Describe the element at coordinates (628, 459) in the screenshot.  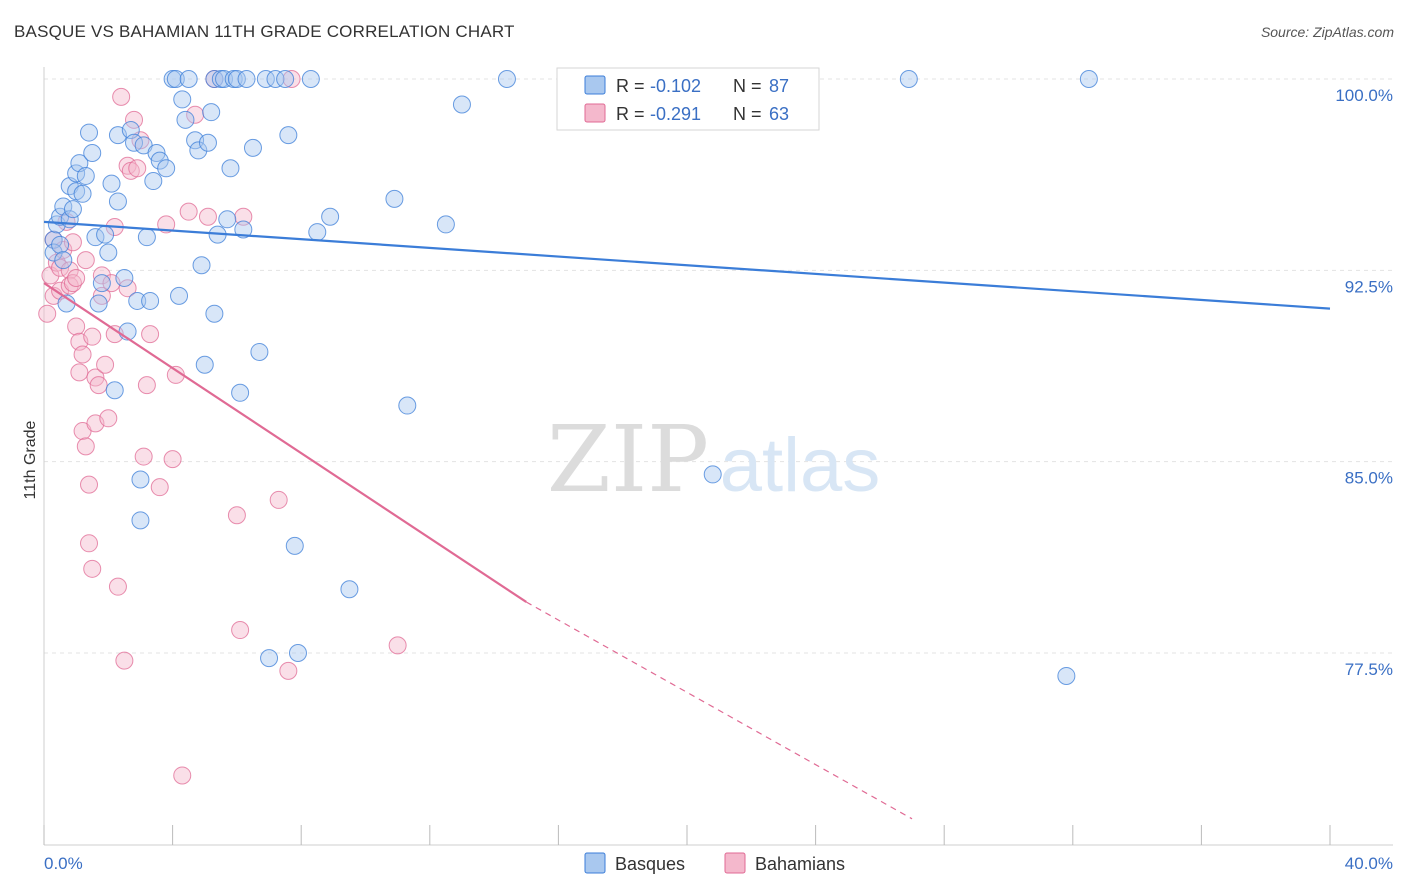
I see `watermark-zip: ZIP` at that location.